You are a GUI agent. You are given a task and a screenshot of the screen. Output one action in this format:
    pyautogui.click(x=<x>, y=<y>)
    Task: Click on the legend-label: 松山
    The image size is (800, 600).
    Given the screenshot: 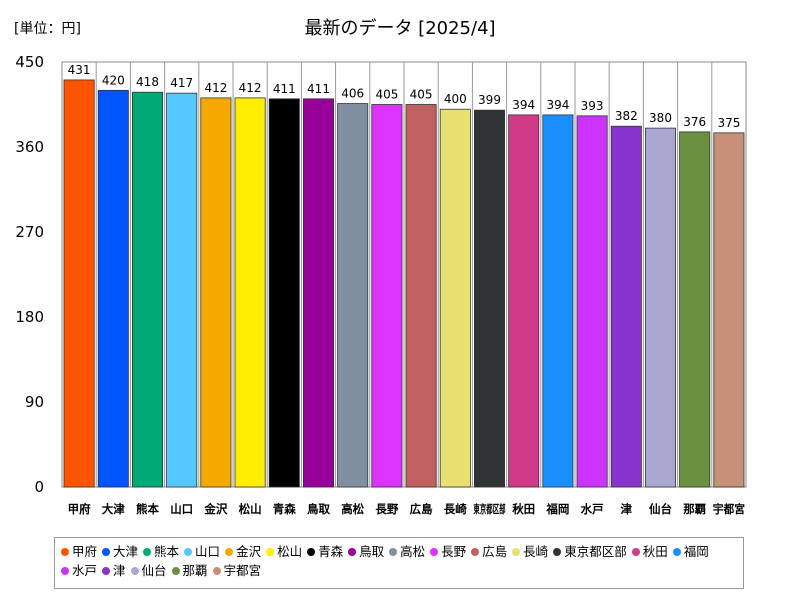 What is the action you would take?
    pyautogui.click(x=290, y=551)
    